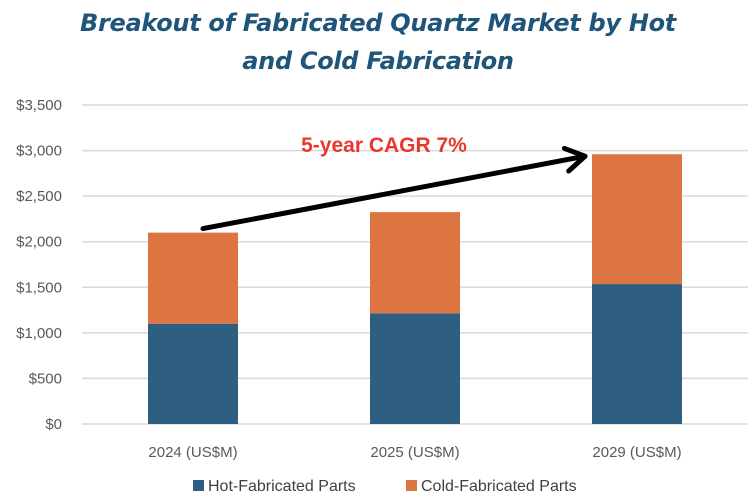  I want to click on annotations: 5-year CAGR 7%, so click(394, 183).